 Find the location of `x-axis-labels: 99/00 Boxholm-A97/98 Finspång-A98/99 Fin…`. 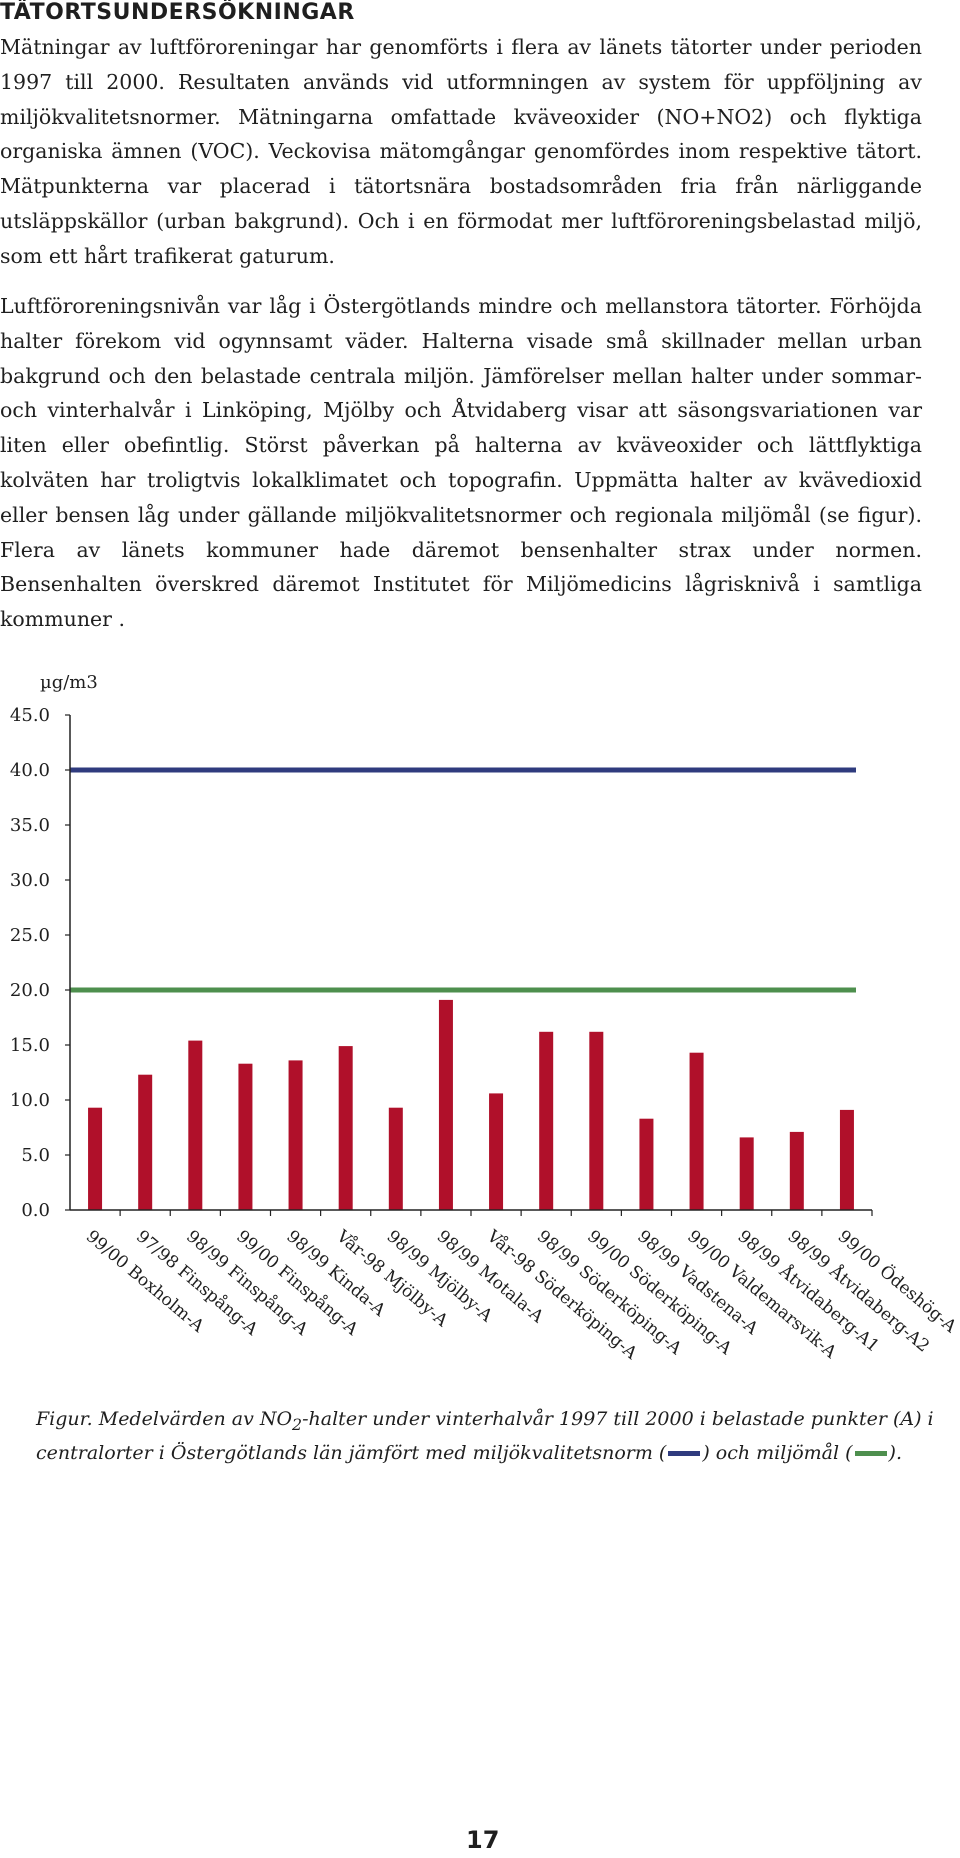

x-axis-labels: 99/00 Boxholm-A97/98 Finspång-A98/99 Fin… is located at coordinates (521, 1287).